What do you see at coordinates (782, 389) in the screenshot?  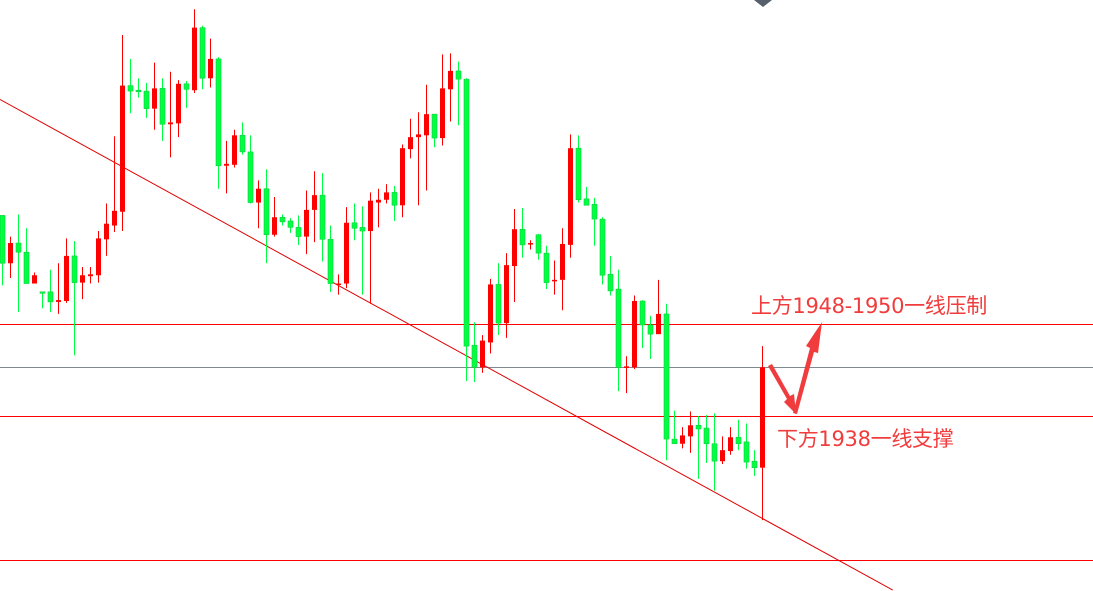 I see `arrow-down-icon` at bounding box center [782, 389].